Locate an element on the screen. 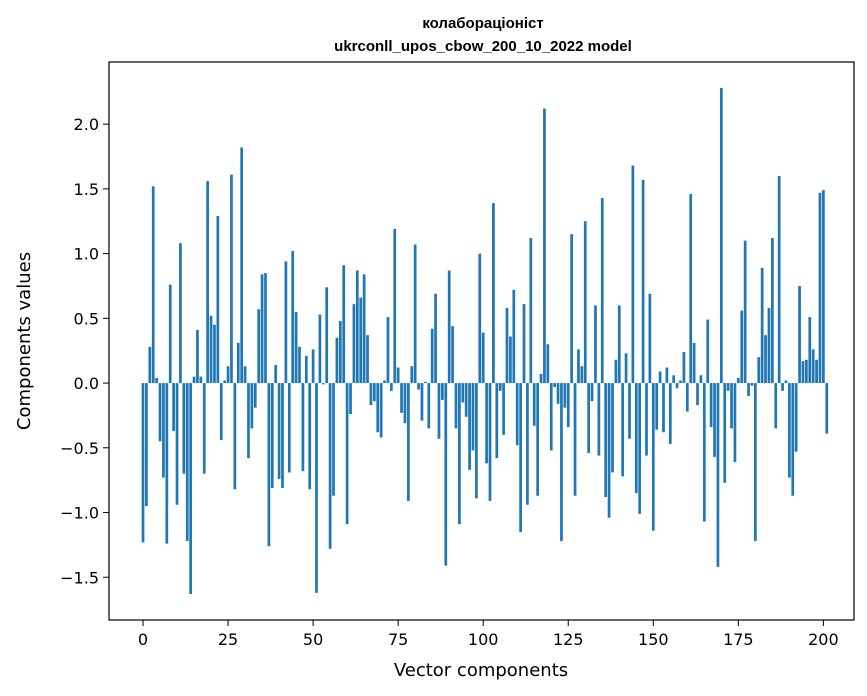 The width and height of the screenshot is (867, 696). chart-subtitle: ukrconll_upos_cbow_200_10_2022 model is located at coordinates (483, 46).